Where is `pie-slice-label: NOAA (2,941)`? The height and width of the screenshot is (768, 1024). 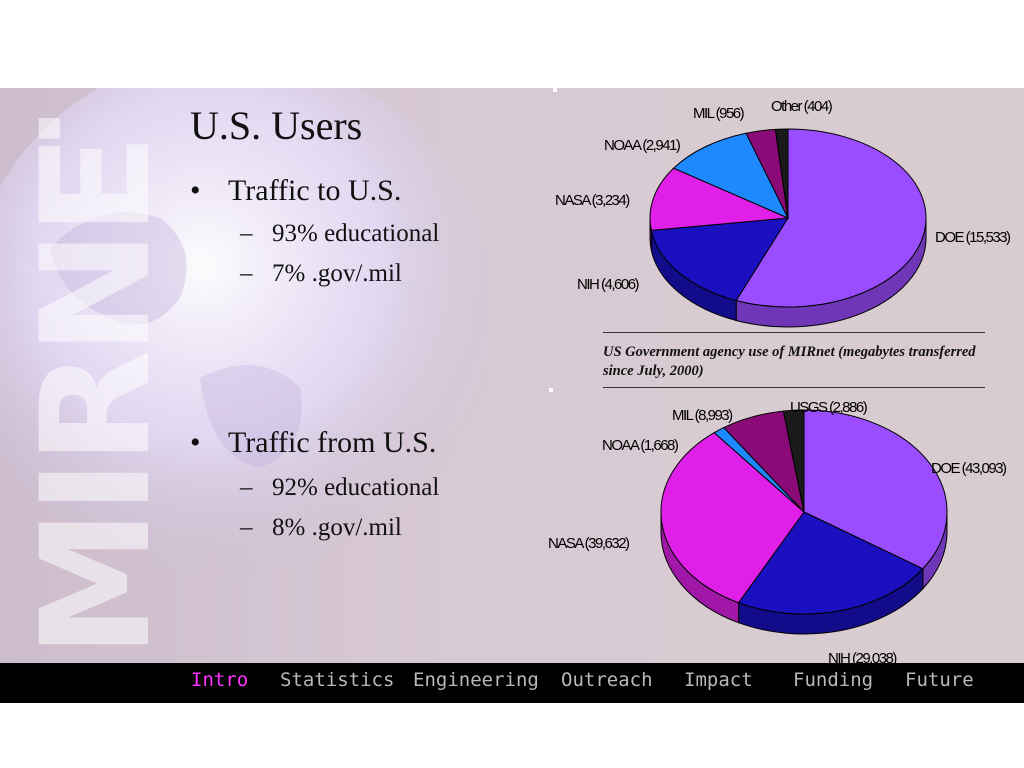 pie-slice-label: NOAA (2,941) is located at coordinates (642, 145).